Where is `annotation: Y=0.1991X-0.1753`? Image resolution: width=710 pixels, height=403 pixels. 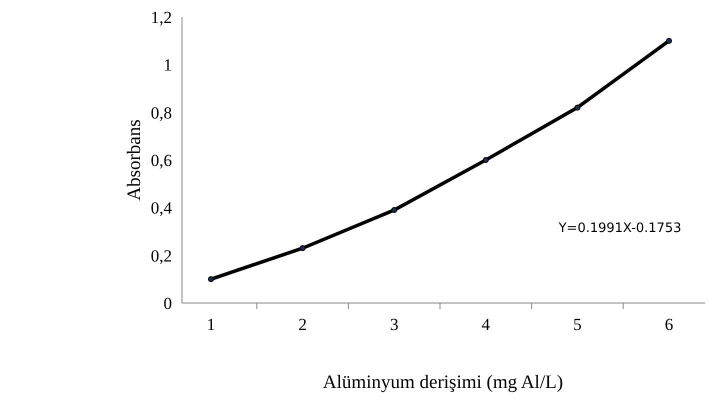
annotation: Y=0.1991X-0.1753 is located at coordinates (620, 228).